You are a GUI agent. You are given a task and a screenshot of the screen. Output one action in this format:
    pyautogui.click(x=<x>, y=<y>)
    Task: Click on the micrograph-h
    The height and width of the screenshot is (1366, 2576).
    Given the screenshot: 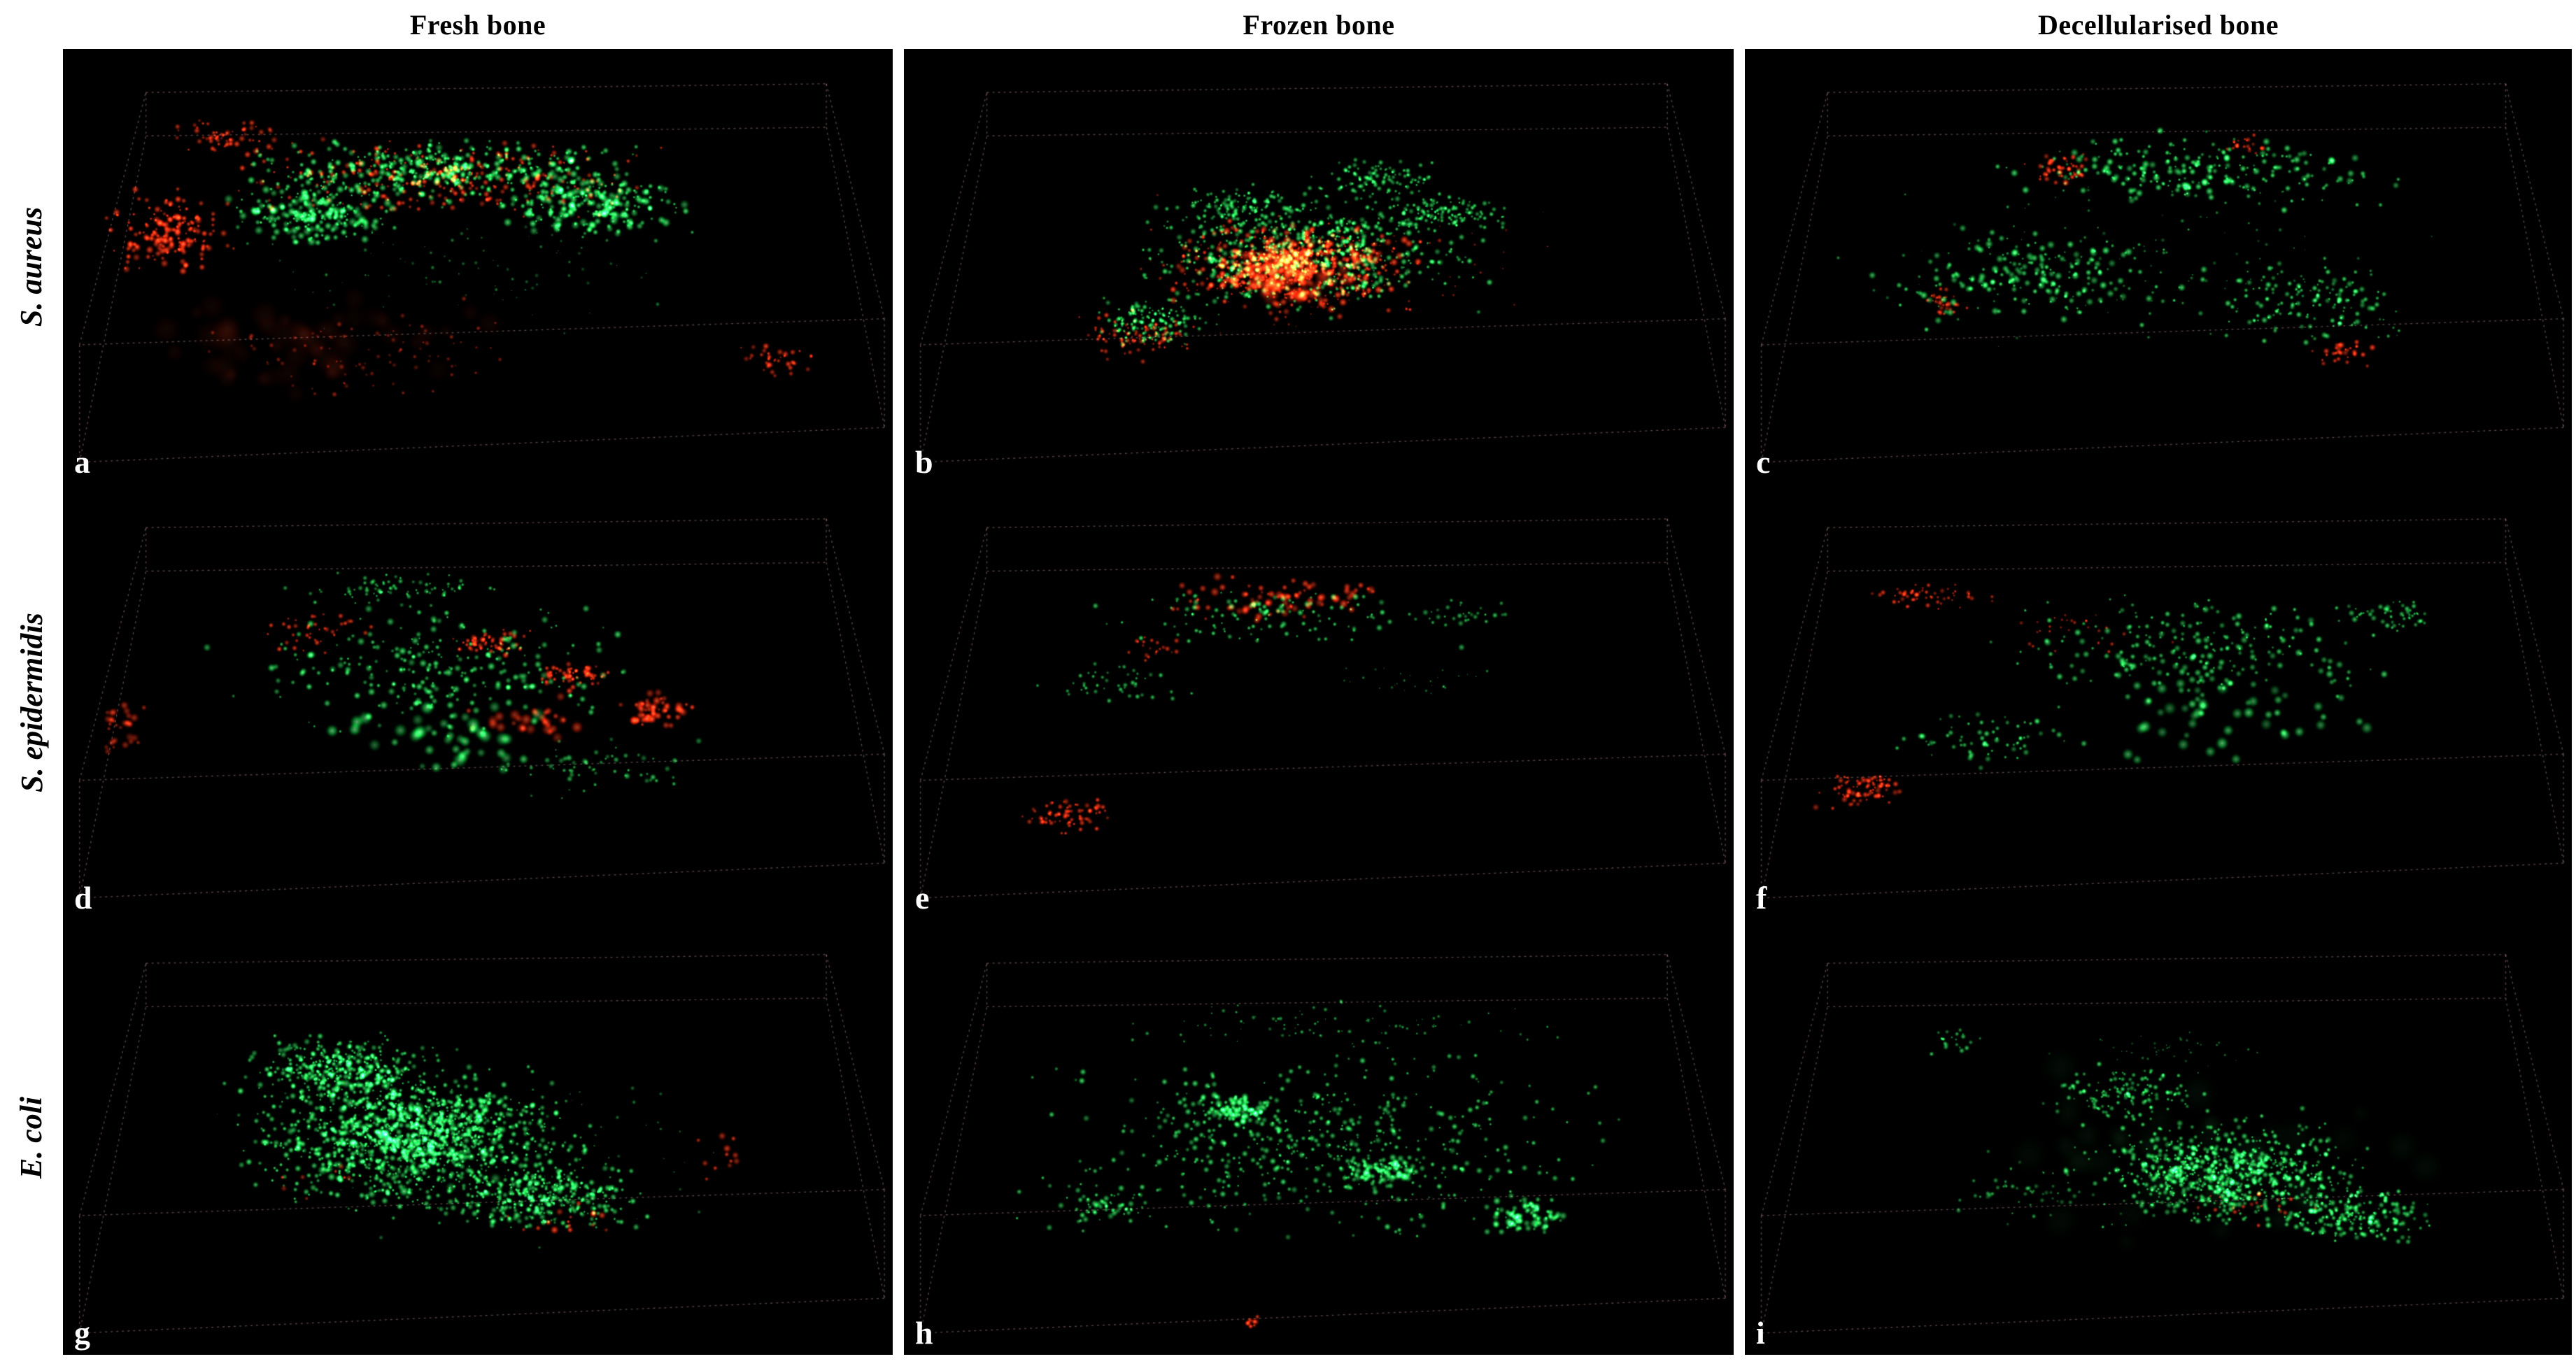 What is the action you would take?
    pyautogui.click(x=1319, y=1137)
    